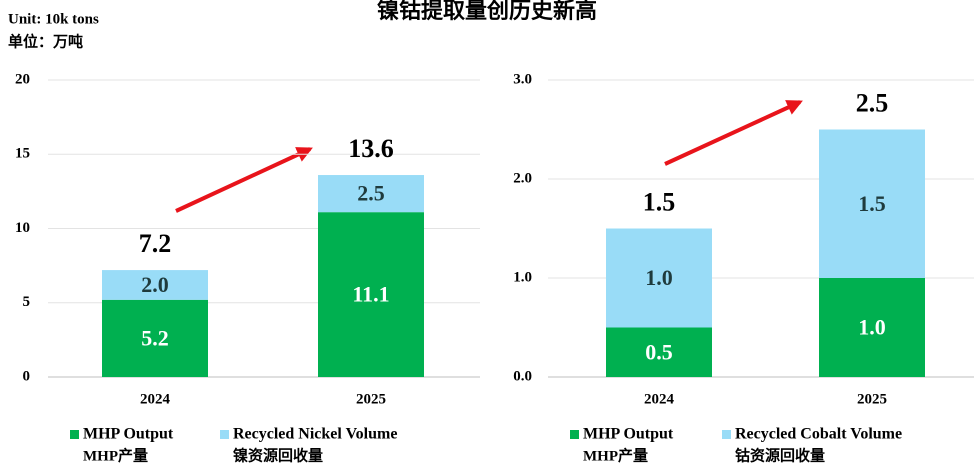 Image resolution: width=974 pixels, height=465 pixels. I want to click on data-label: 2.0, so click(155, 284).